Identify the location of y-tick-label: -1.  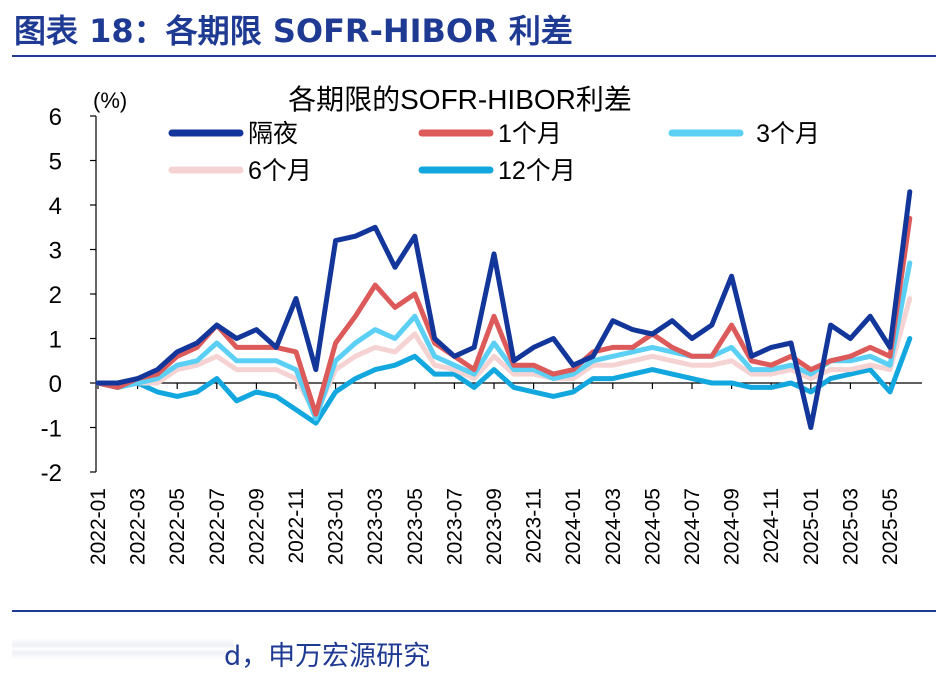
(51, 429).